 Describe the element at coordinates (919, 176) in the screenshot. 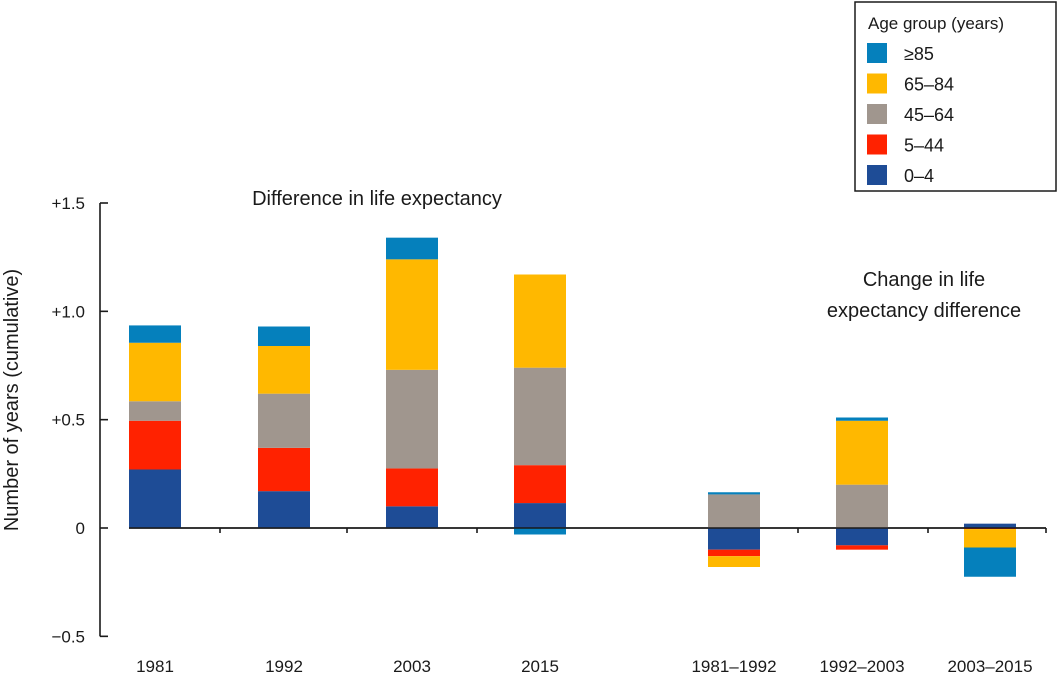

I see `legend-label: 0–4` at that location.